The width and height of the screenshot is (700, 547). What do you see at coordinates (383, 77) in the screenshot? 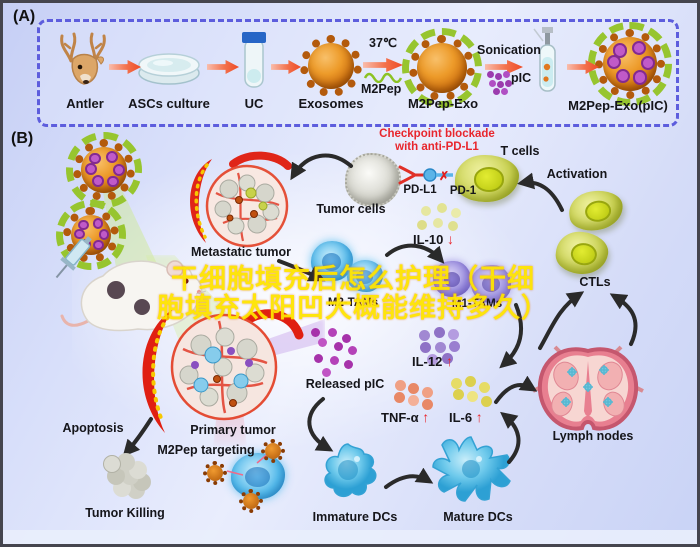
I see `m2pep-peptide-icon` at bounding box center [383, 77].